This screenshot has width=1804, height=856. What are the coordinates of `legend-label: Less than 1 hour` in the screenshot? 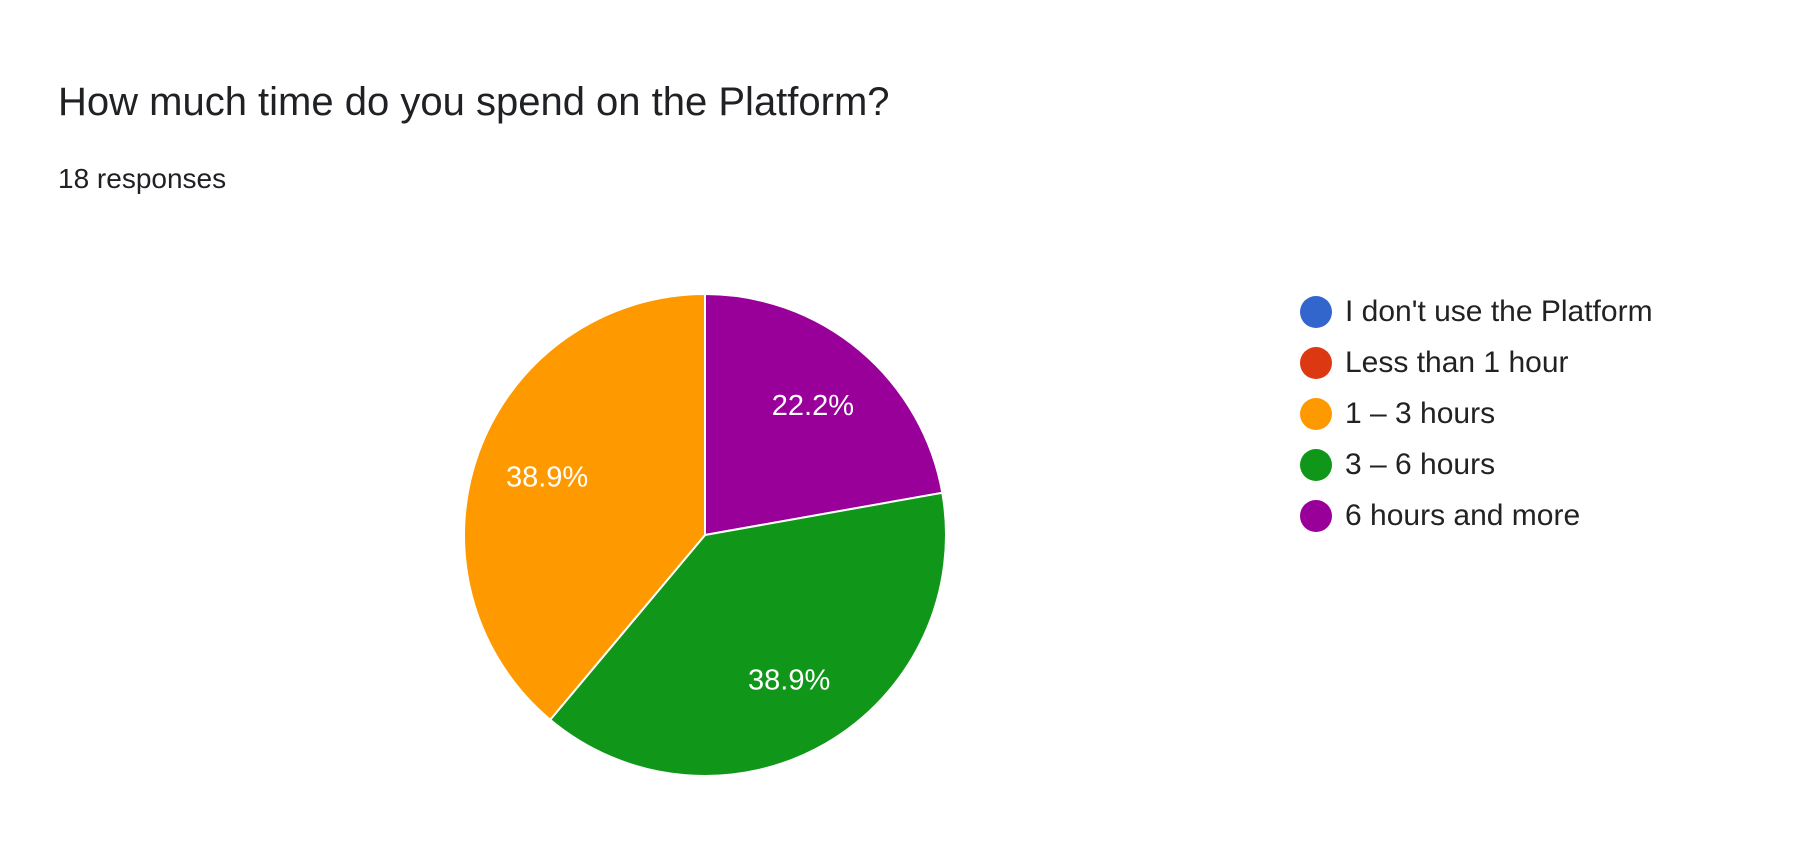 It's located at (1457, 362).